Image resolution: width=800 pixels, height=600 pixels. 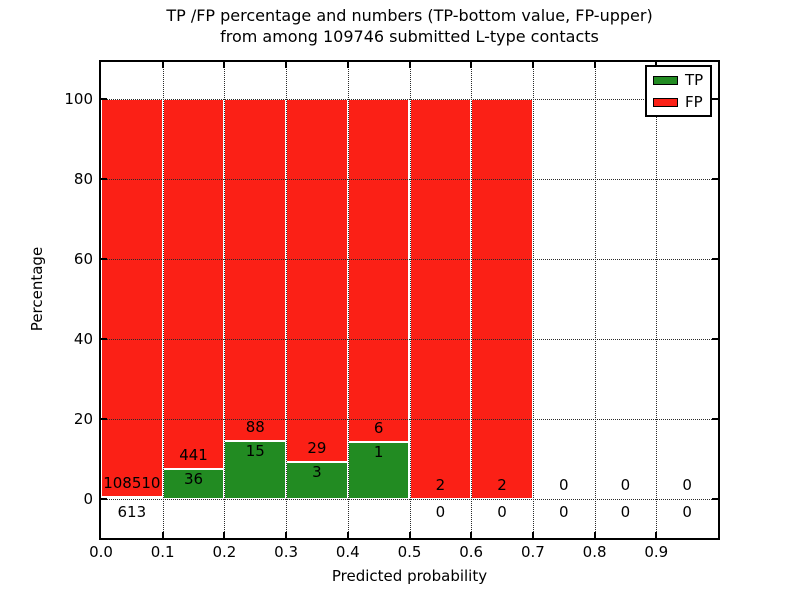 I want to click on x-tick-label: 0.5, so click(x=409, y=552).